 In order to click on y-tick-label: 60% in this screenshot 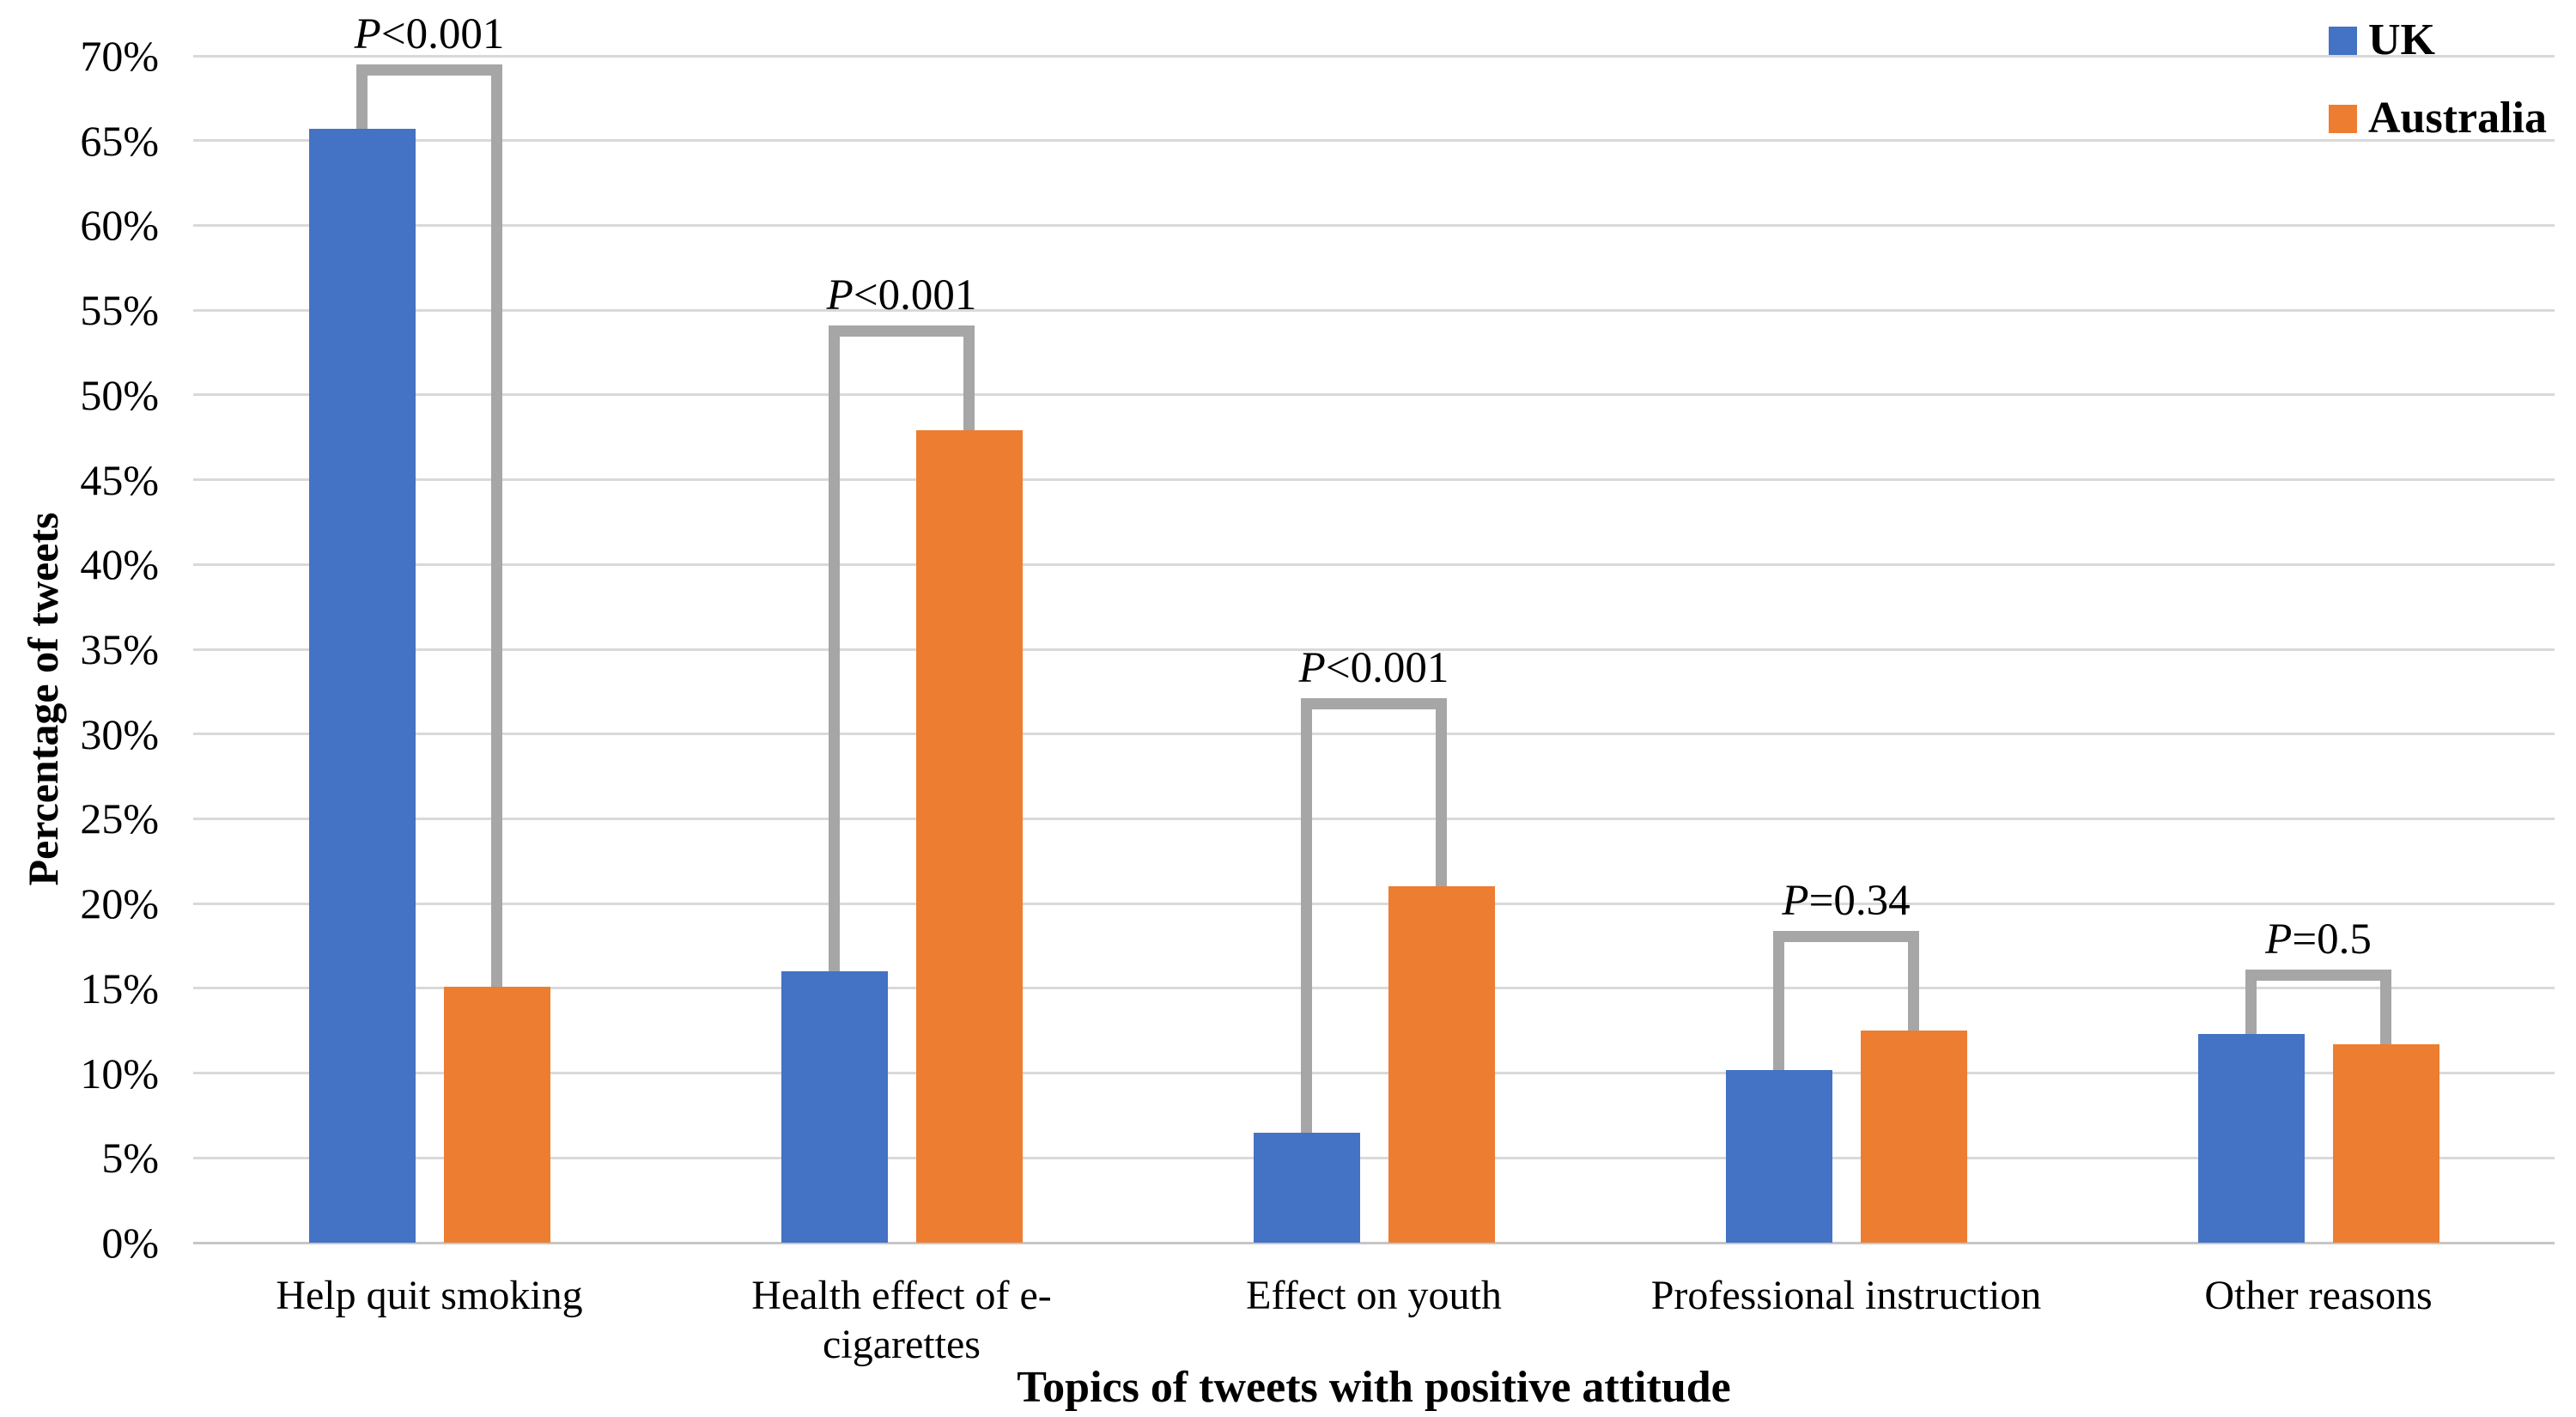, I will do `click(119, 225)`.